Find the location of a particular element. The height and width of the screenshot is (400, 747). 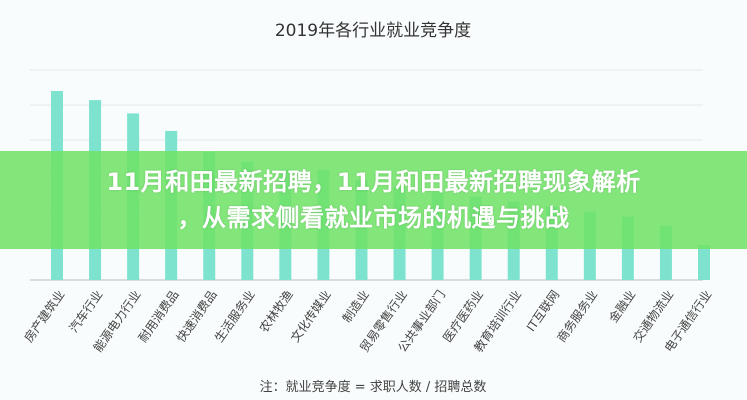

category-label: 制造业 is located at coordinates (356, 307).